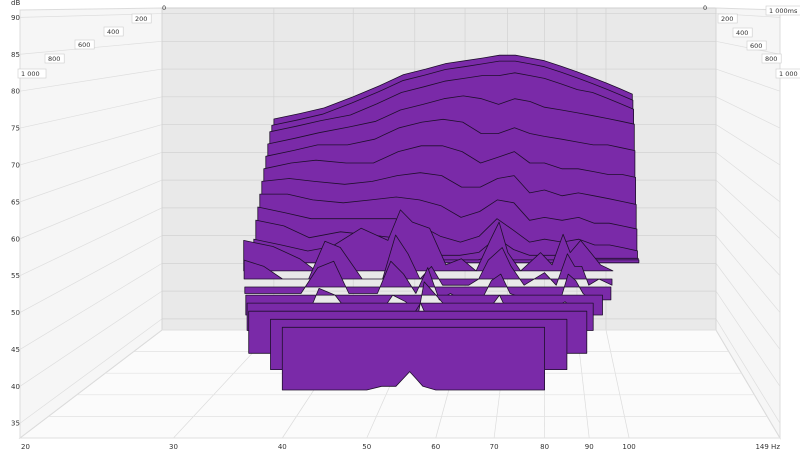  I want to click on y-tick-label: 75, so click(15, 129).